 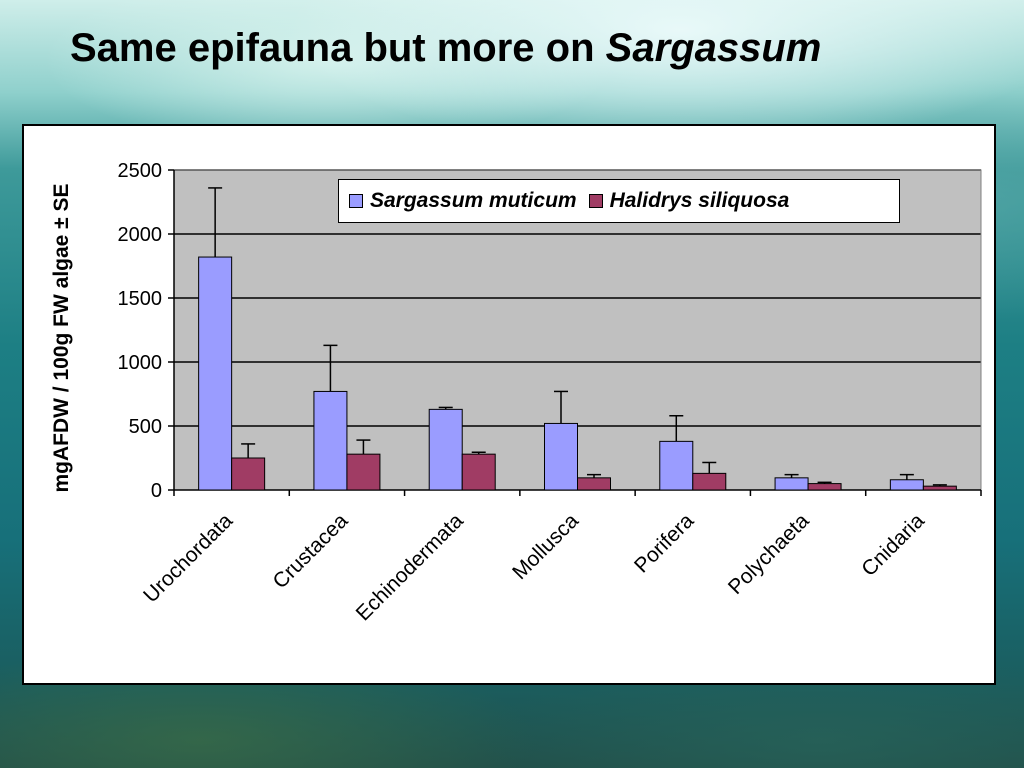 I want to click on legend-swatch-halidrys, so click(x=595, y=201).